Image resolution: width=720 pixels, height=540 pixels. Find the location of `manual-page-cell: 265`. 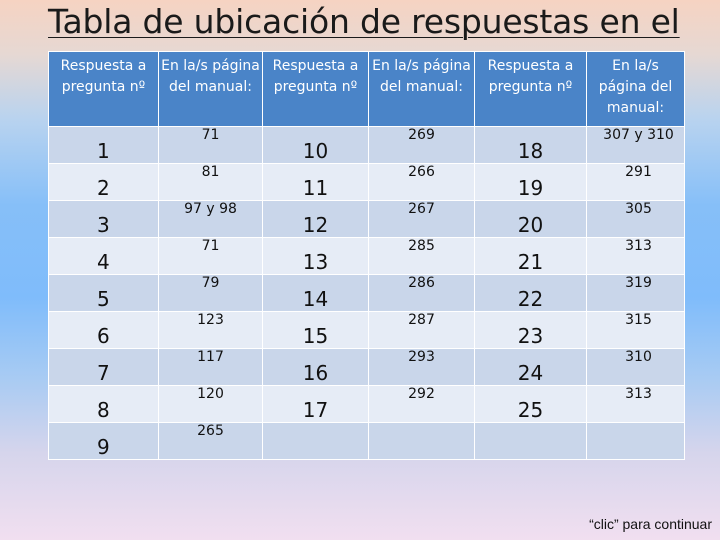

manual-page-cell: 265 is located at coordinates (210, 441).